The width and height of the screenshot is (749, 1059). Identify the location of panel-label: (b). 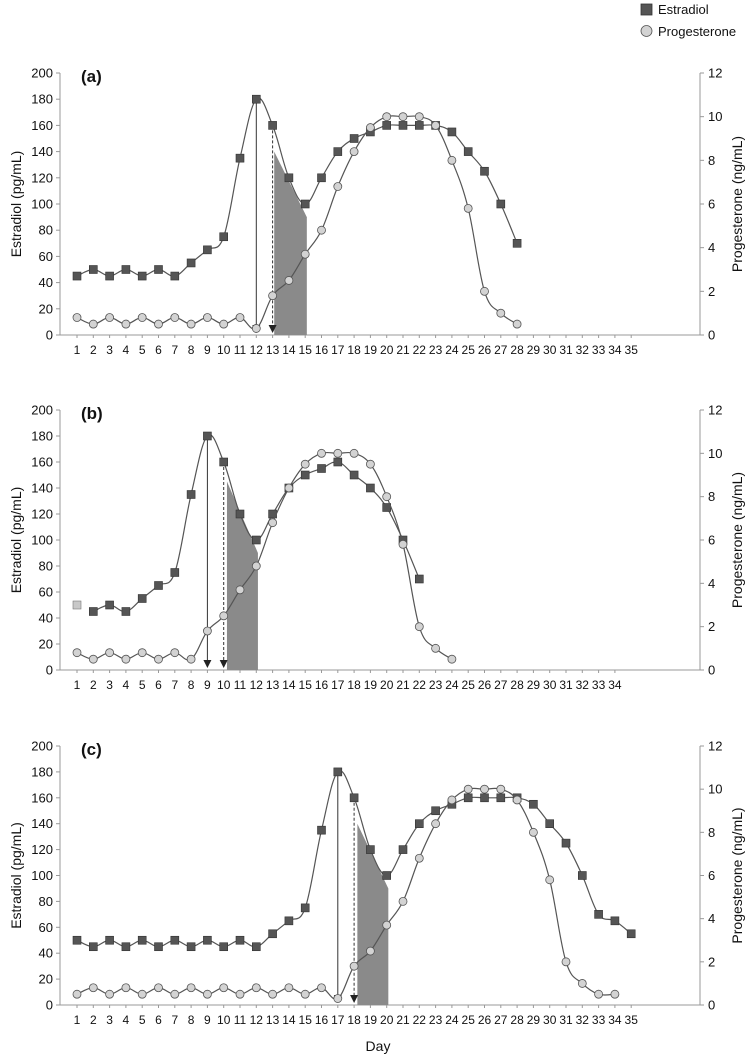
(92, 413).